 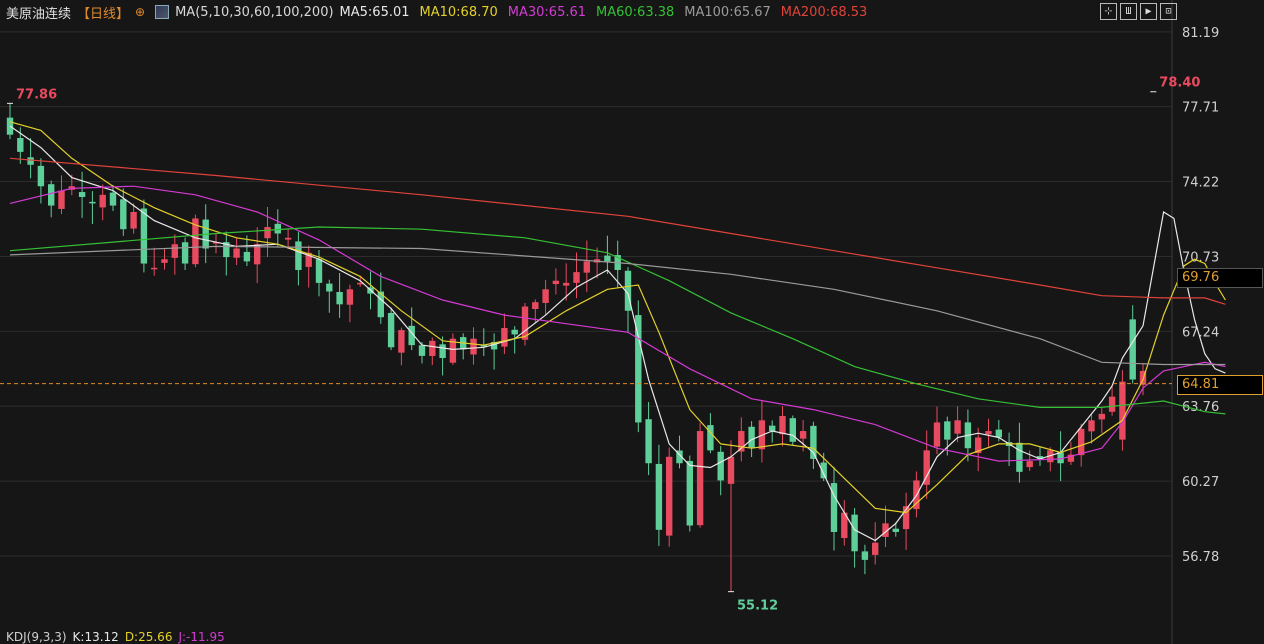 I want to click on annotation-label-0: 77.86, so click(x=36, y=94).